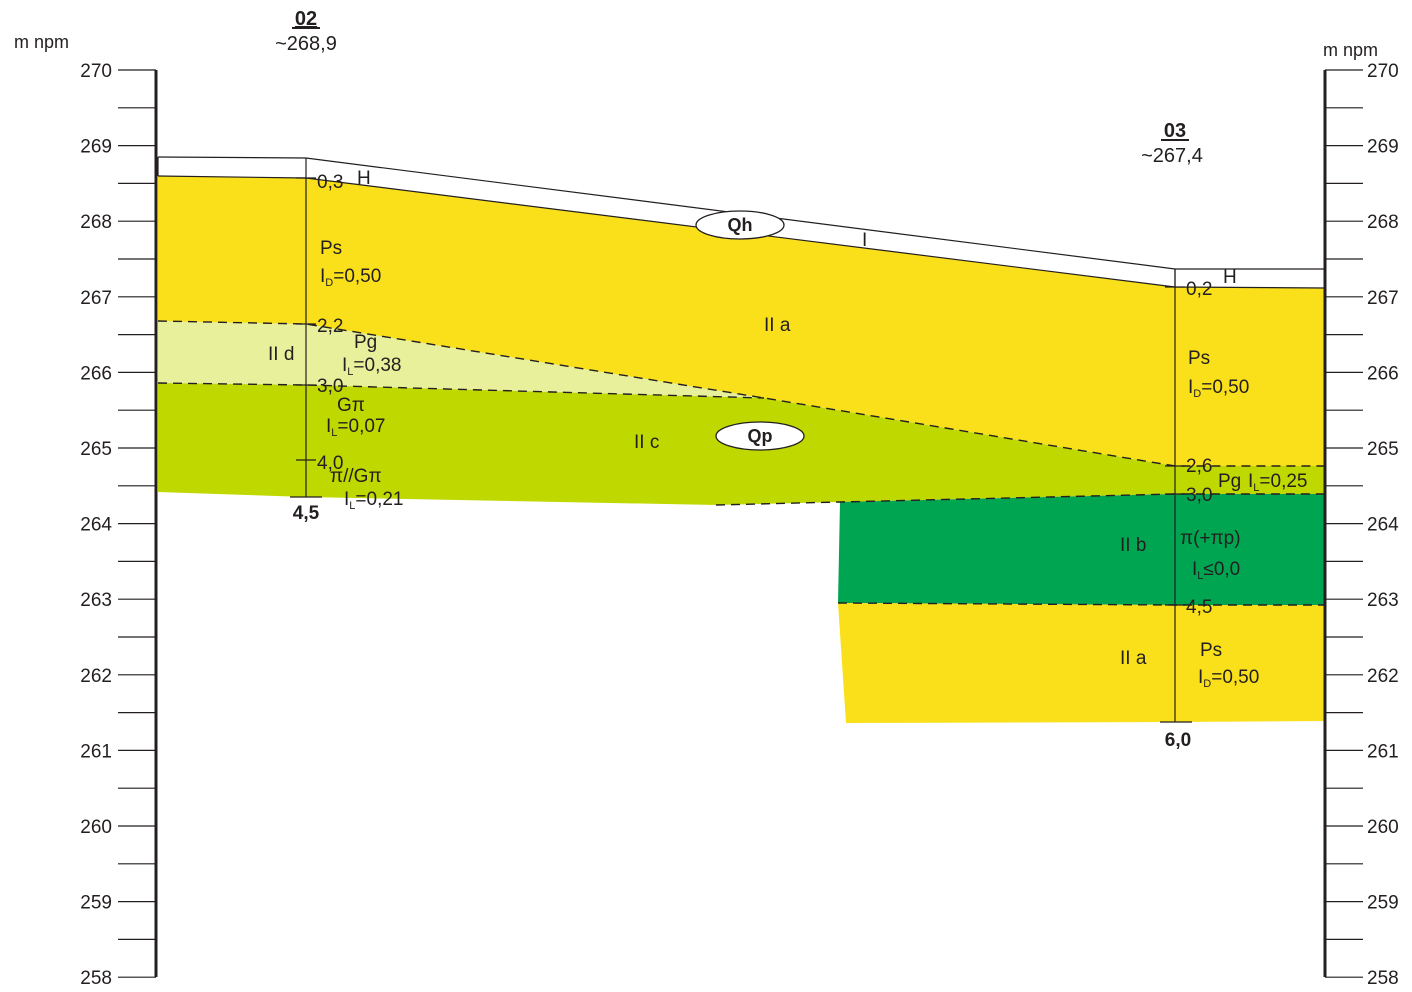  Describe the element at coordinates (1210, 538) in the screenshot. I see `soil-label-pi-pi-p: π(+πp)` at that location.